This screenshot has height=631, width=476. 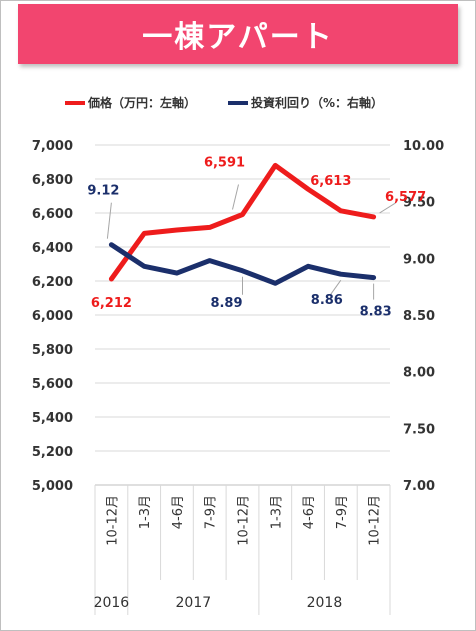 What do you see at coordinates (103, 191) in the screenshot?
I see `data-label: 9.12` at bounding box center [103, 191].